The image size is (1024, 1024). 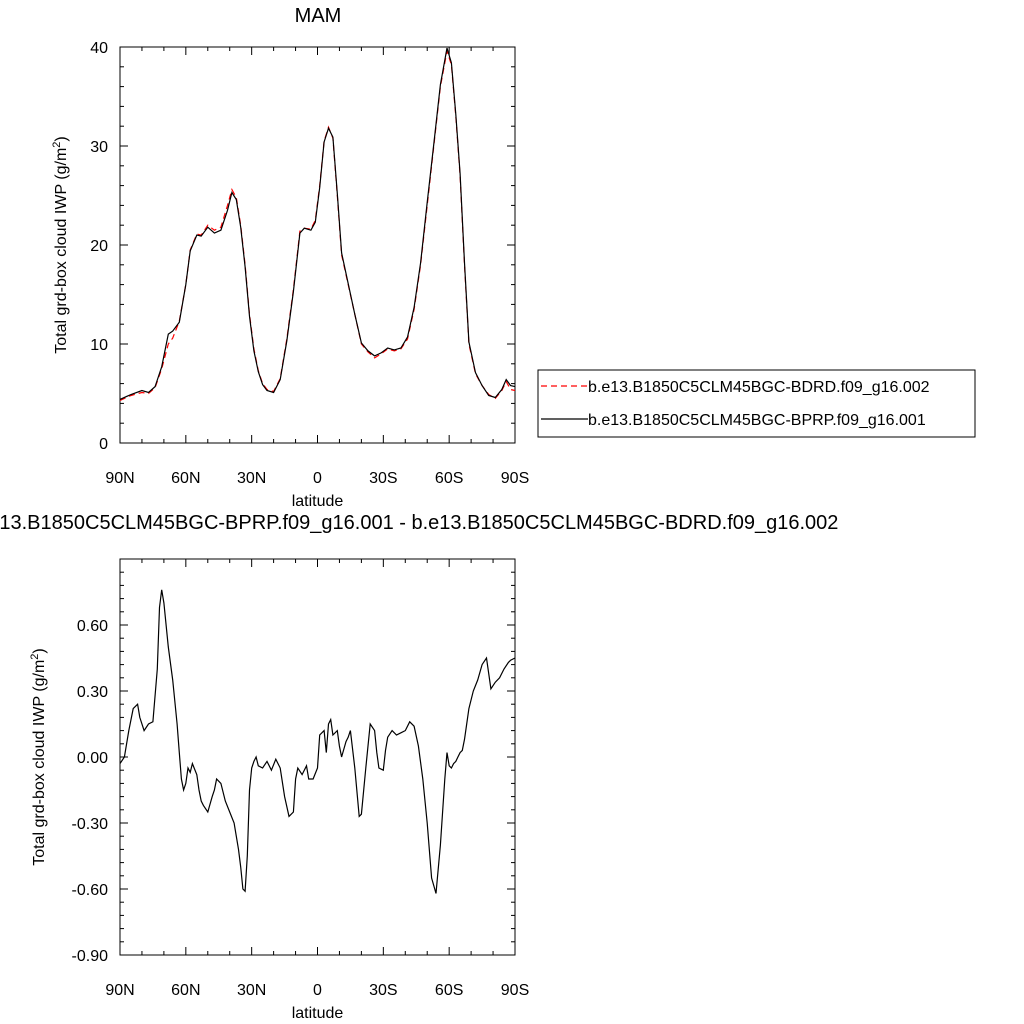 I want to click on legend-entry: b.e13.B1850C5CLM45BGC-BDRD.f09_g16.002, so click(x=759, y=387).